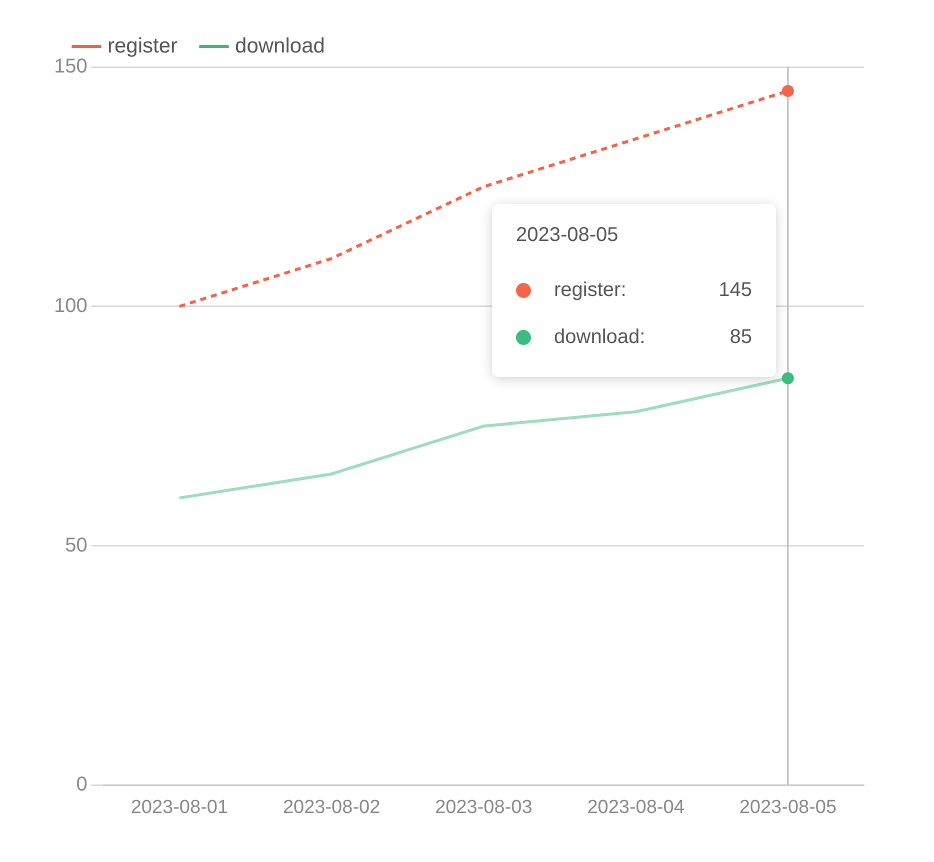 This screenshot has width=934, height=862. What do you see at coordinates (179, 807) in the screenshot?
I see `x-tick-label: 2023-08-01` at bounding box center [179, 807].